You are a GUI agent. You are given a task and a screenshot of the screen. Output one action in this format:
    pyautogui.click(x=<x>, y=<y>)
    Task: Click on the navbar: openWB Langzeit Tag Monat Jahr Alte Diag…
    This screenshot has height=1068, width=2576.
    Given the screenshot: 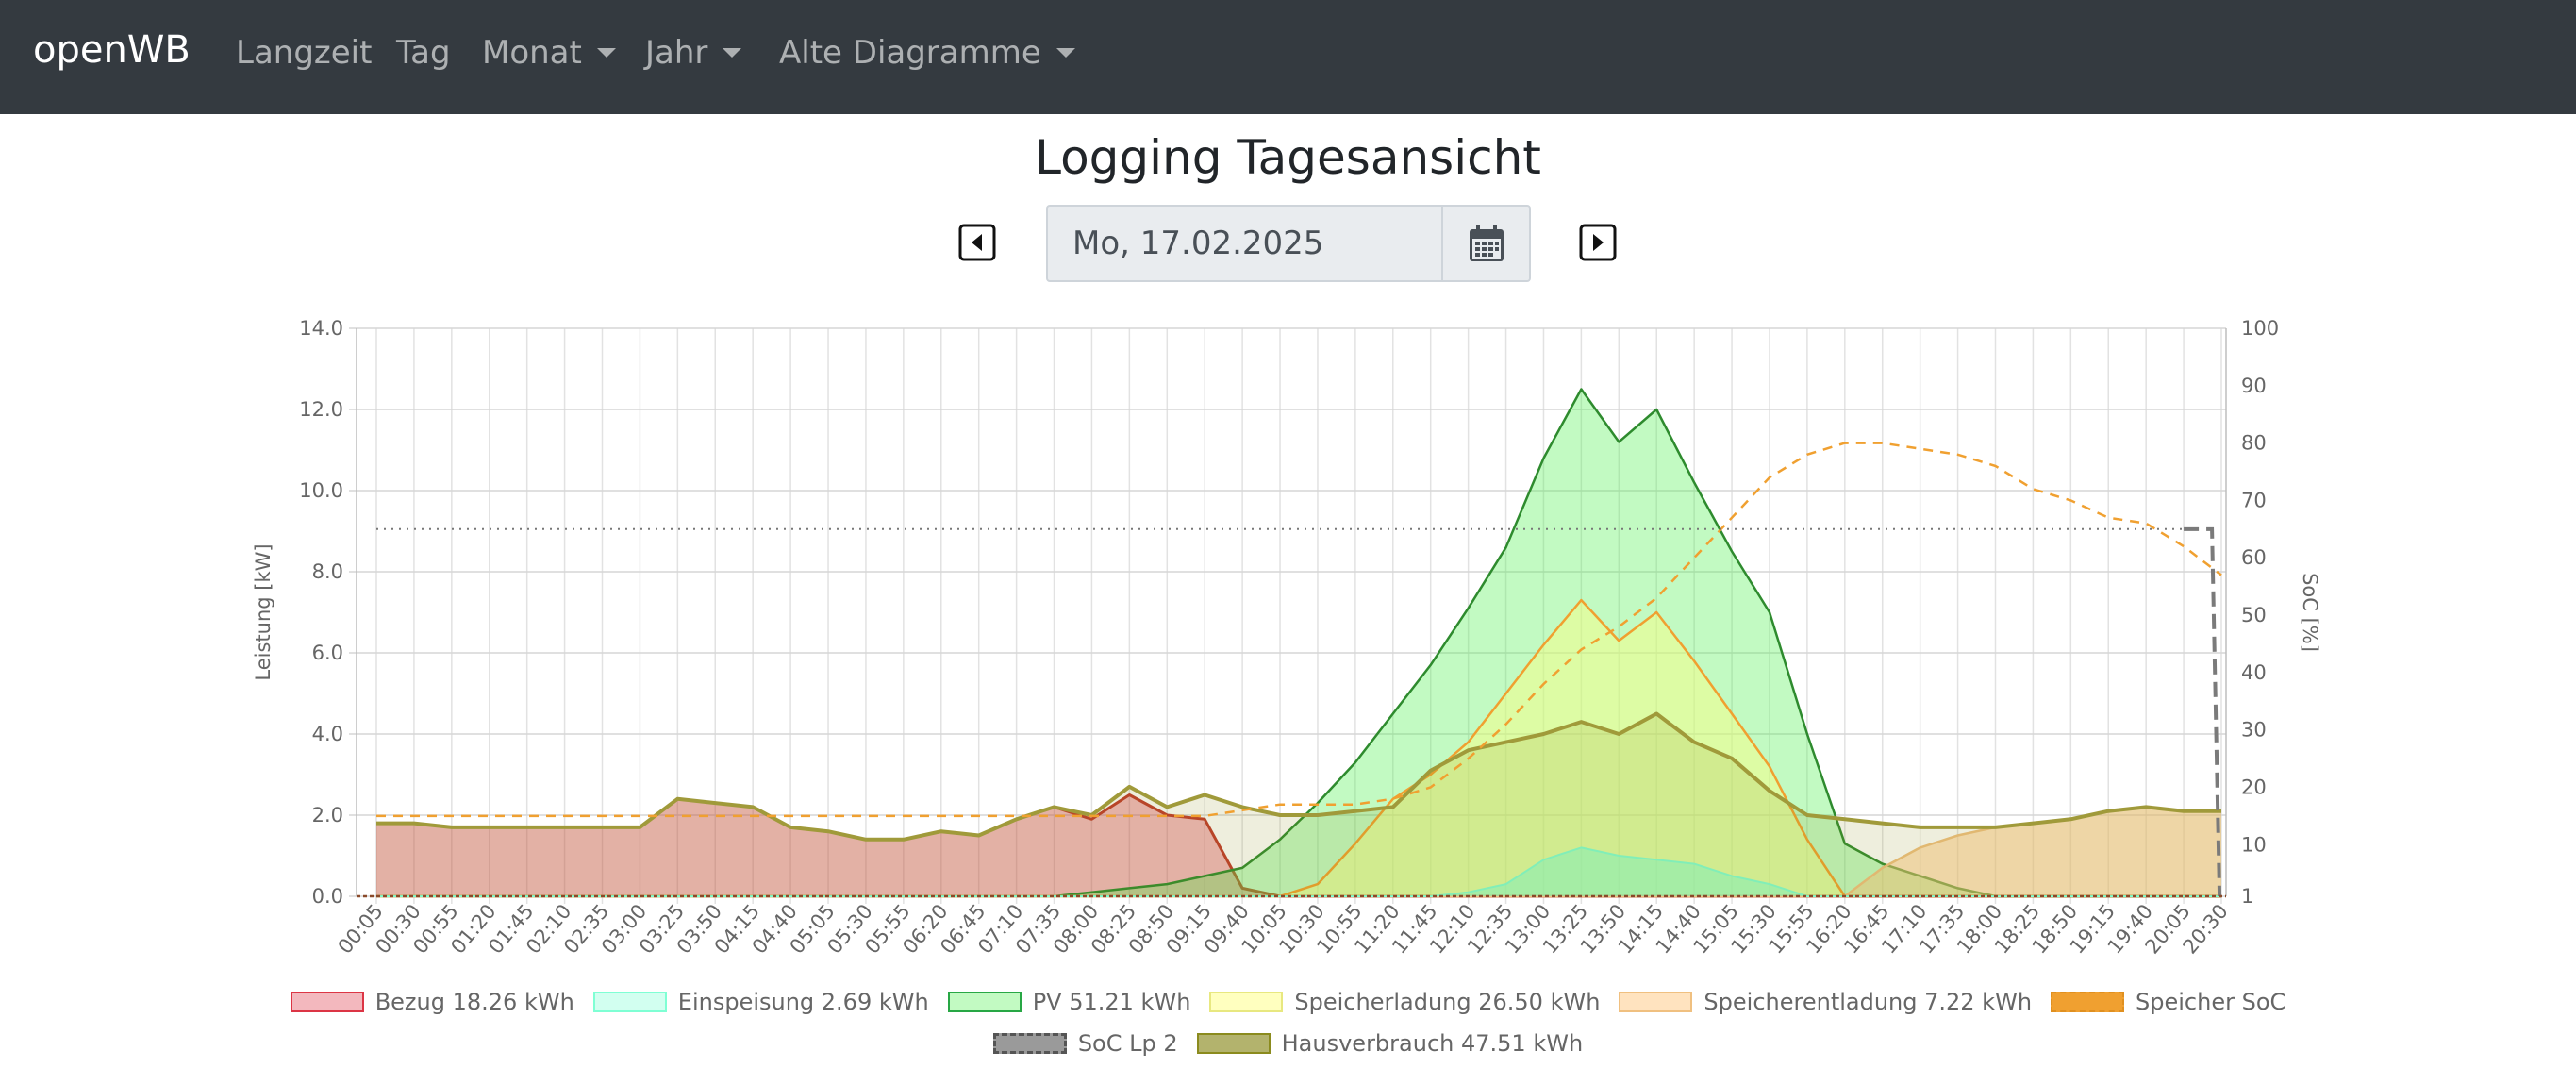 What is the action you would take?
    pyautogui.click(x=1288, y=57)
    